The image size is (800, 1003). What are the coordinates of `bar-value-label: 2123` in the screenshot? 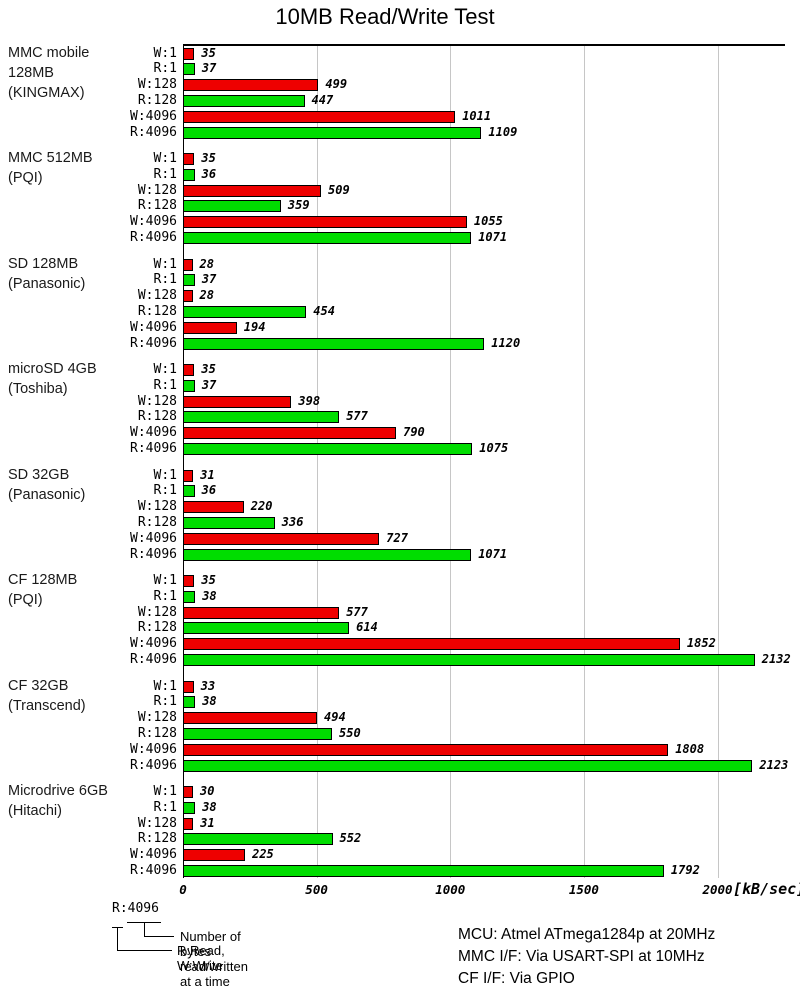 It's located at (774, 764).